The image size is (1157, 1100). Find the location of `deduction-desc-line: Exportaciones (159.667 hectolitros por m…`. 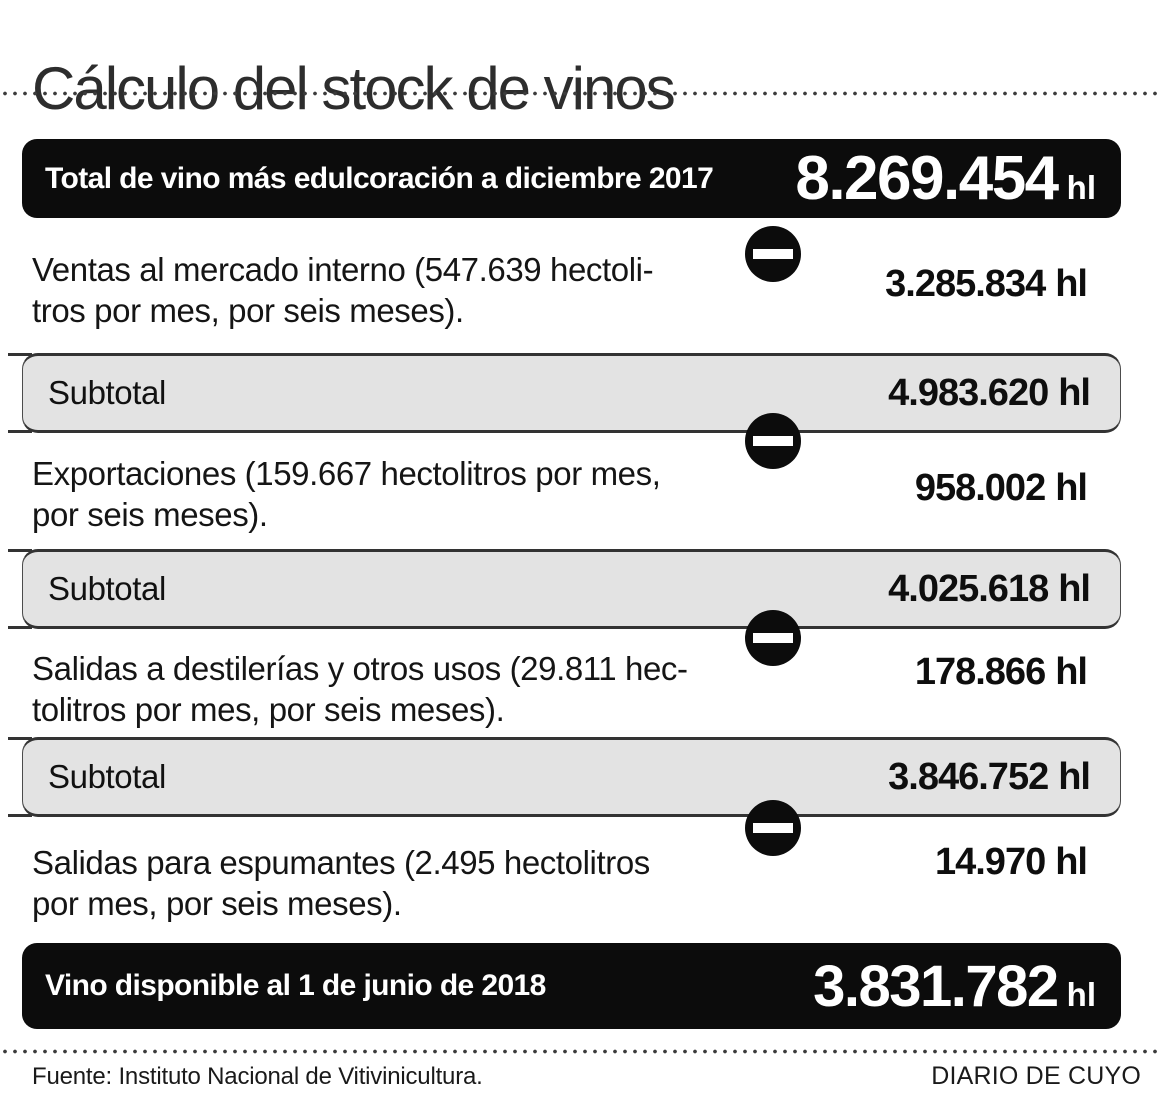

deduction-desc-line: Exportaciones (159.667 hectolitros por m… is located at coordinates (346, 473).